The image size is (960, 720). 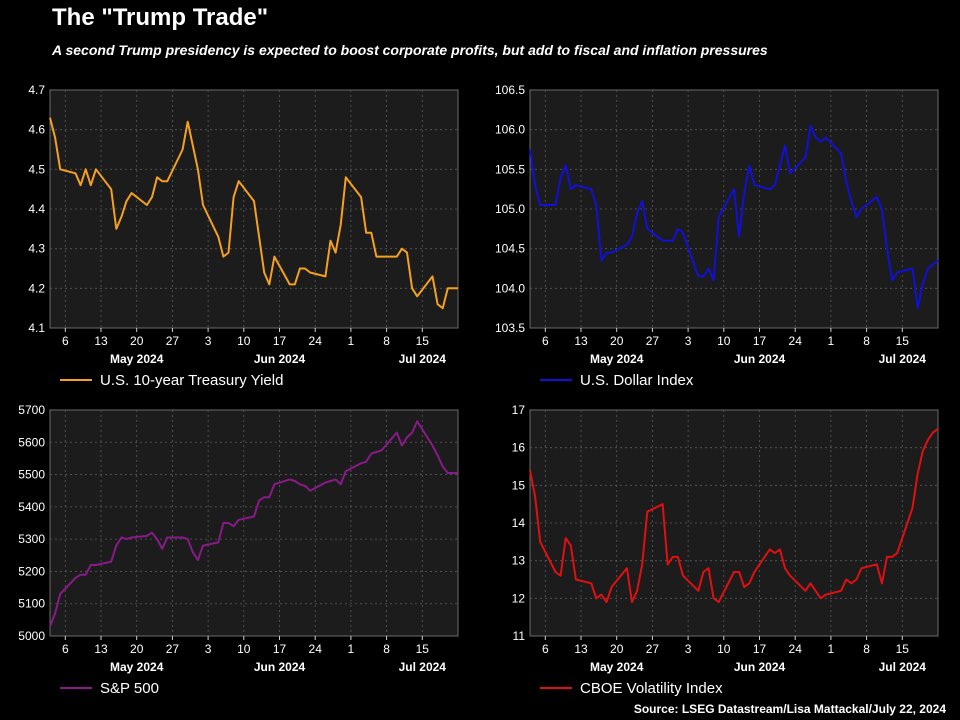 I want to click on series-line-yield, so click(x=253, y=213).